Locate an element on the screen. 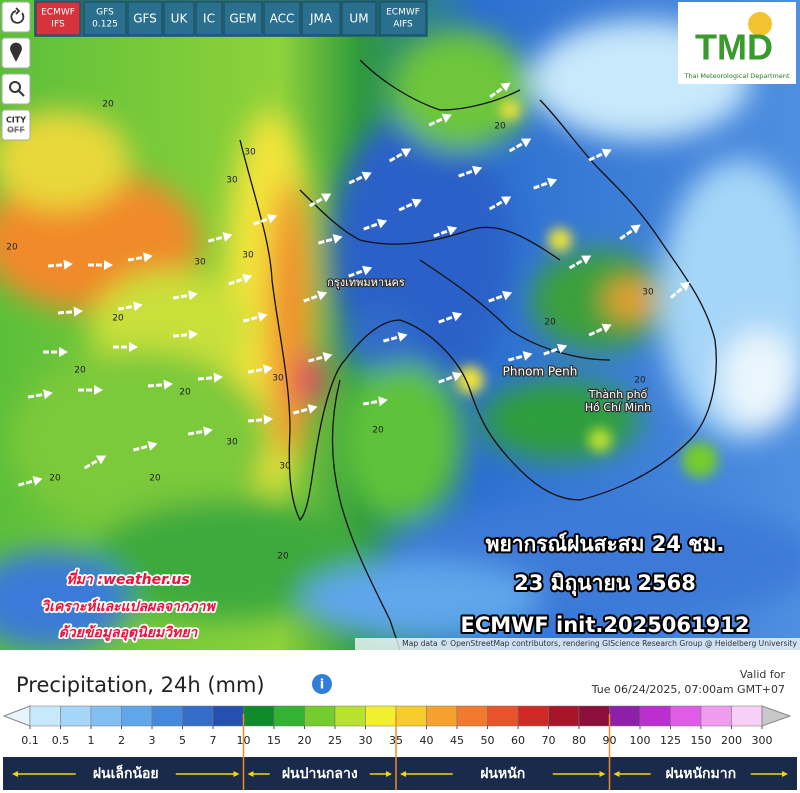 This screenshot has height=793, width=800. place-label: กรุงเทพมหานคร is located at coordinates (366, 282).